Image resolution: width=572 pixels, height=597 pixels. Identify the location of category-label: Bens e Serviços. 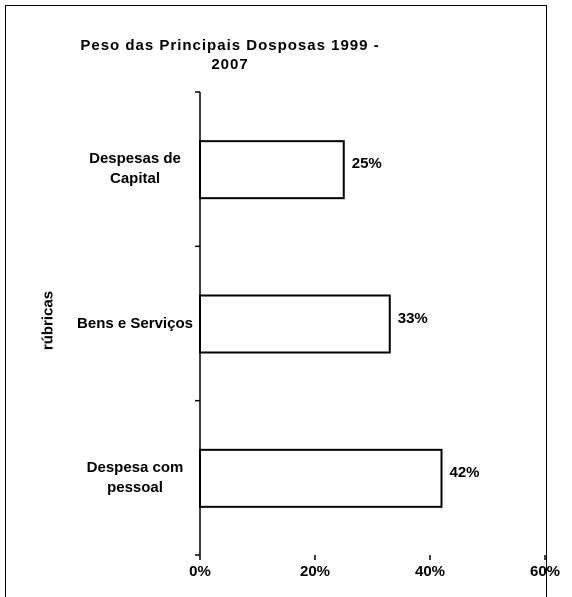
(135, 323).